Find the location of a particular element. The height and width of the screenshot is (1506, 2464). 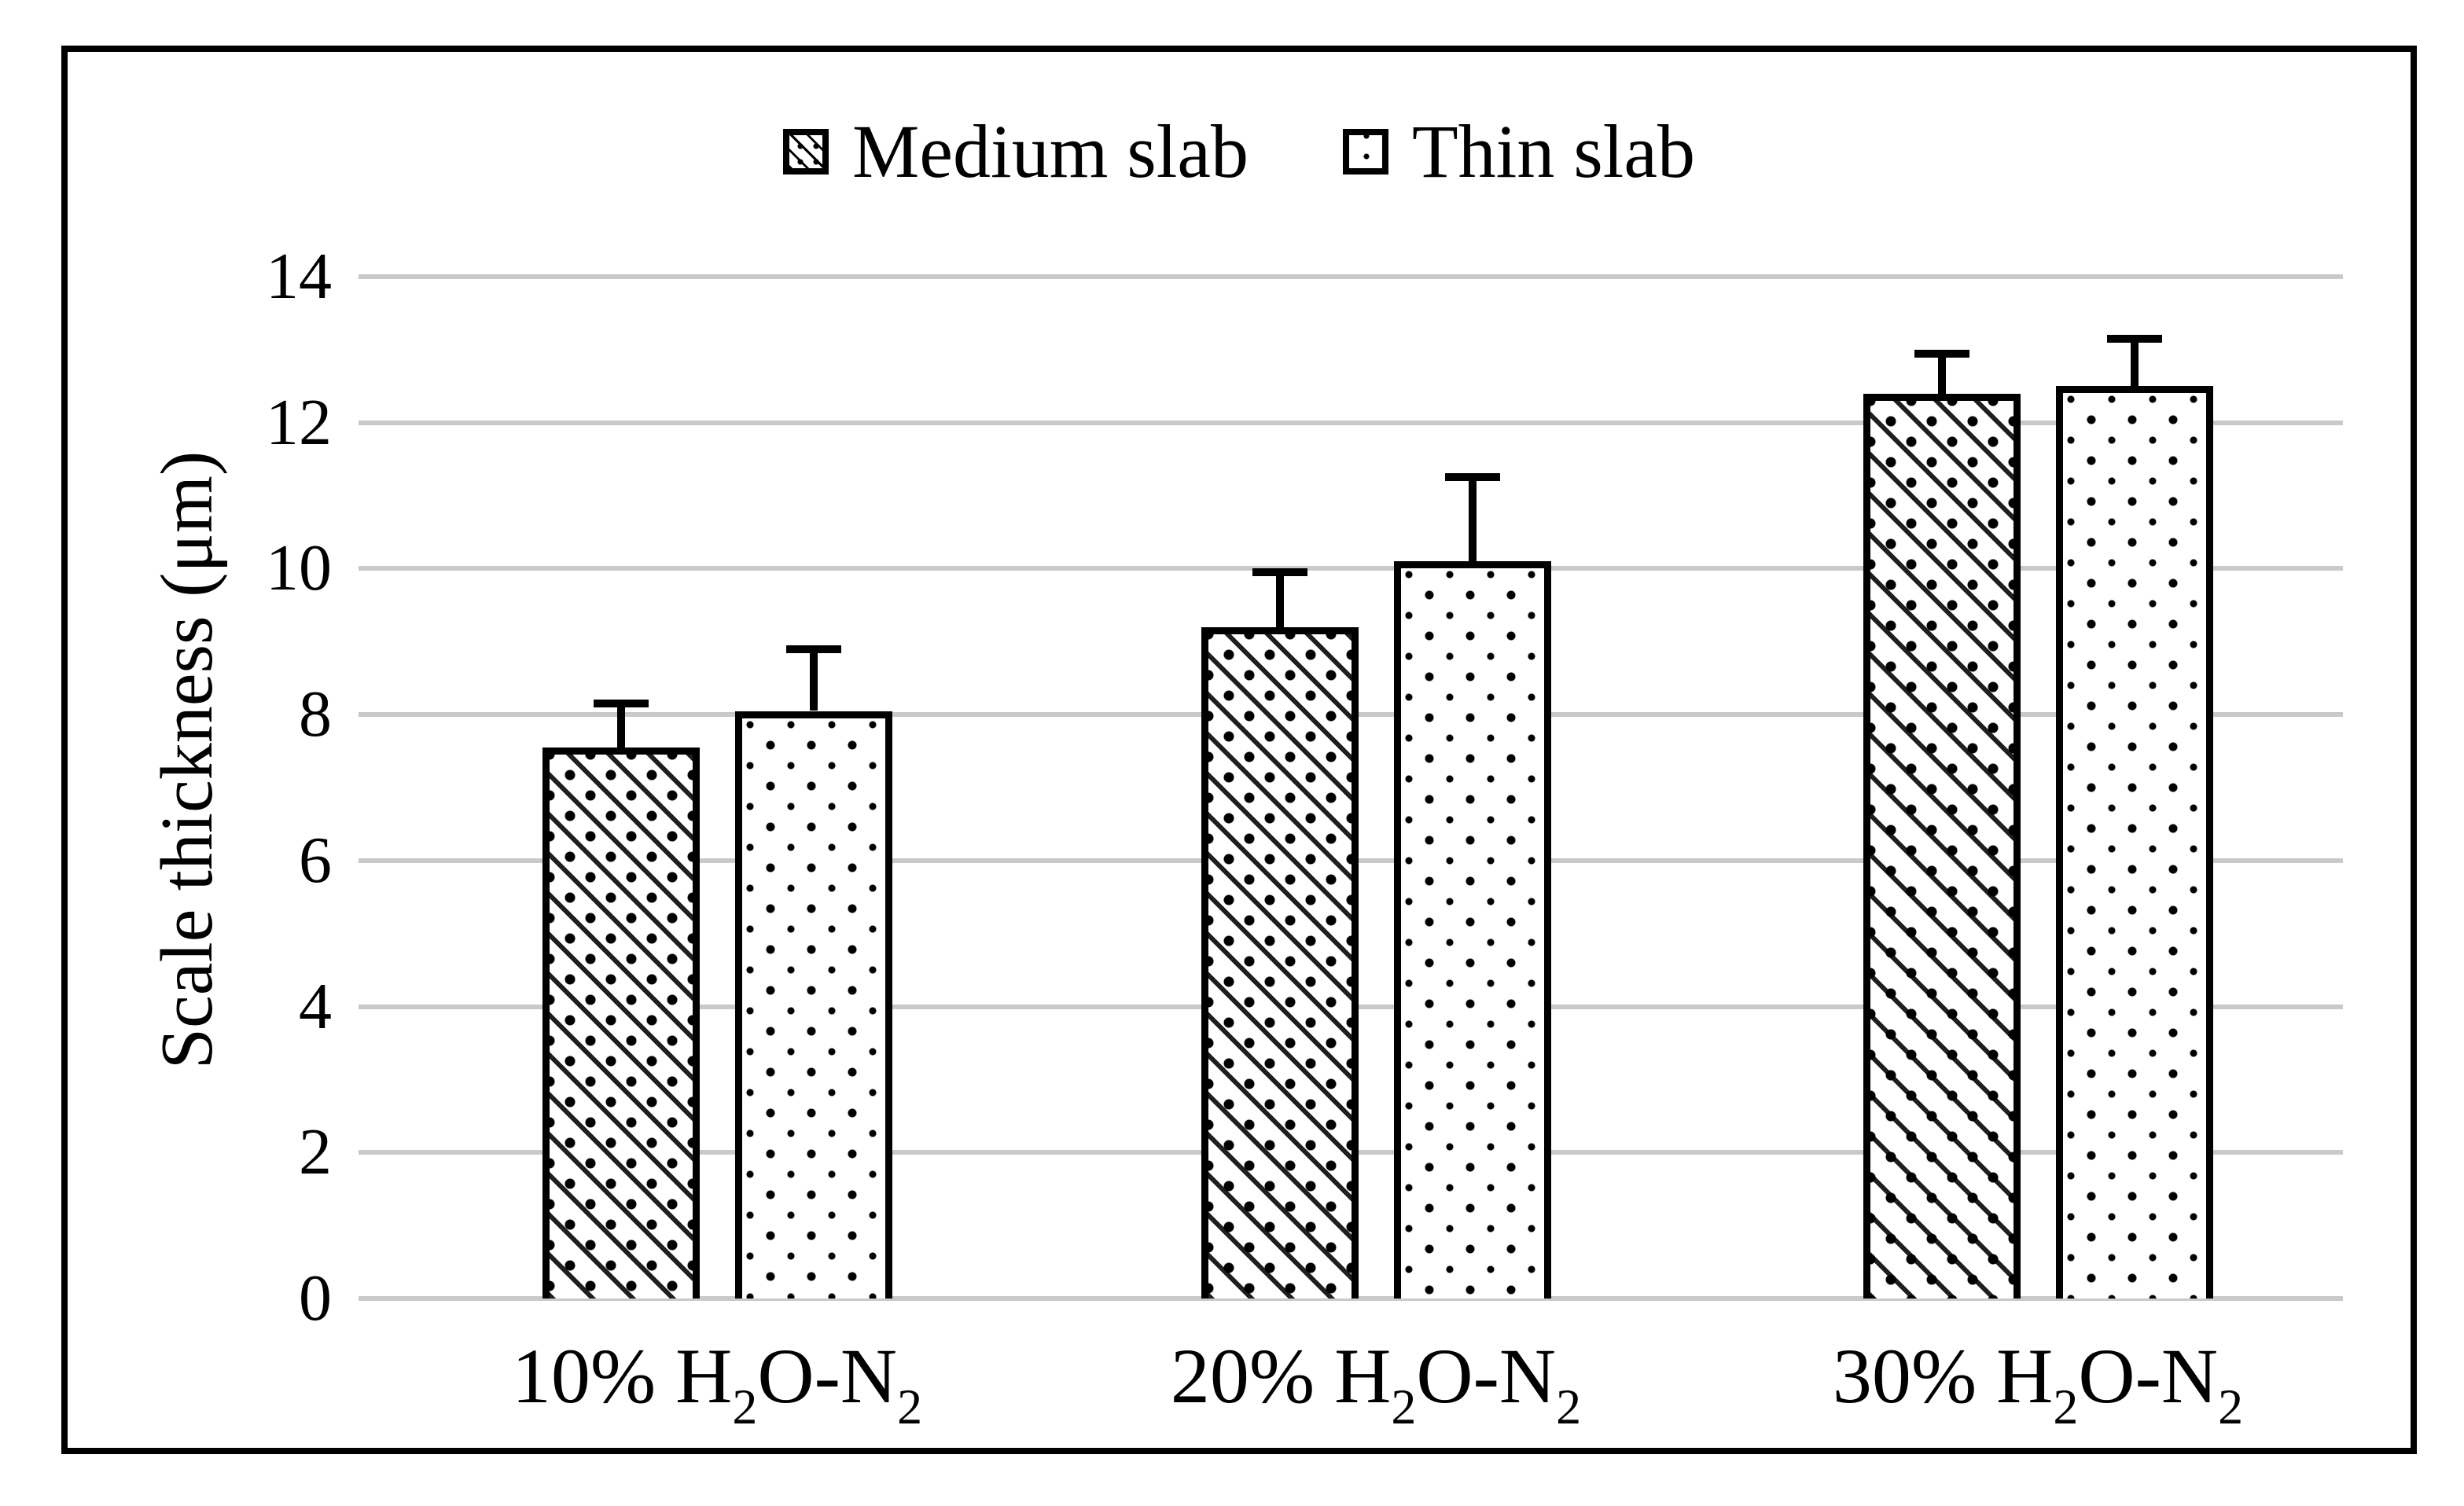

y-tick-label-6: 6 is located at coordinates (315, 860).